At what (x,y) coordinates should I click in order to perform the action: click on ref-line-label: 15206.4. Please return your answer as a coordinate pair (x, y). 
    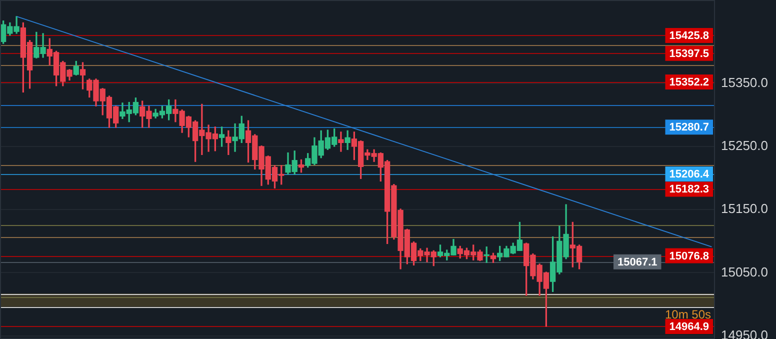
    Looking at the image, I should click on (689, 174).